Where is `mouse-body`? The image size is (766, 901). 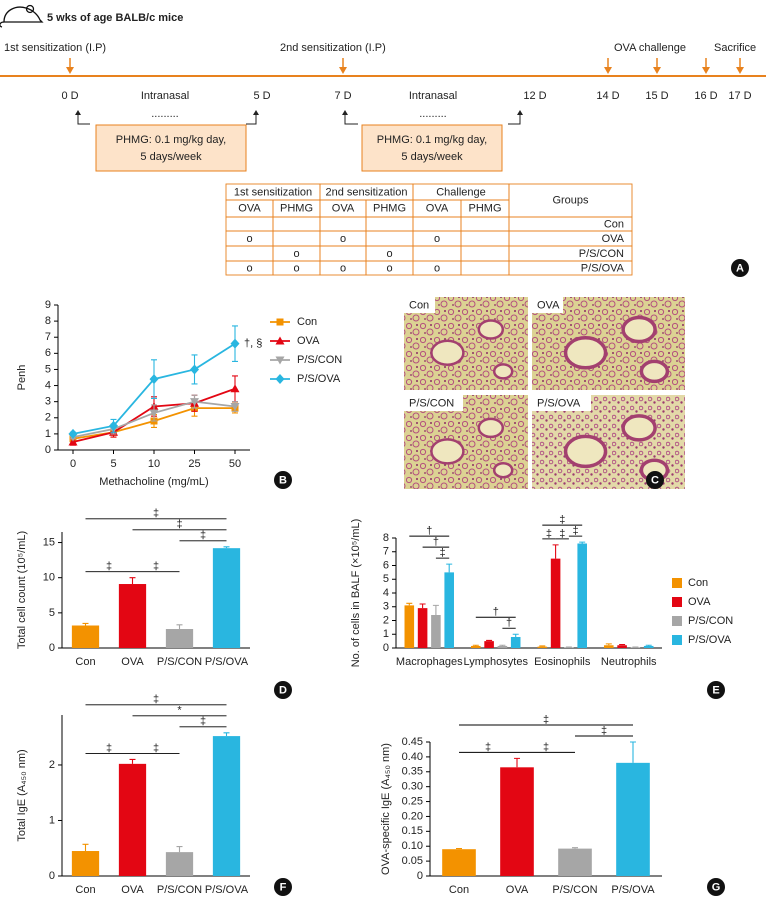 mouse-body is located at coordinates (23, 14).